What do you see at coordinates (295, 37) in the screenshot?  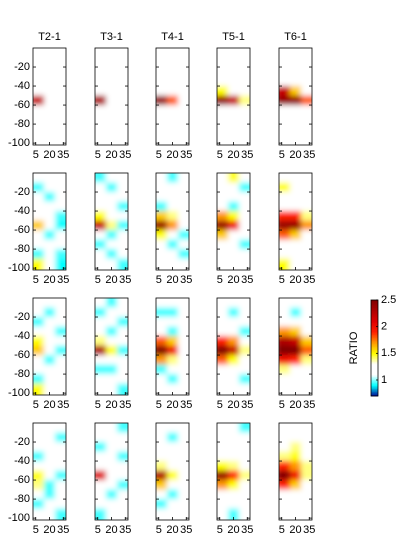 I see `column-title: T6-1` at bounding box center [295, 37].